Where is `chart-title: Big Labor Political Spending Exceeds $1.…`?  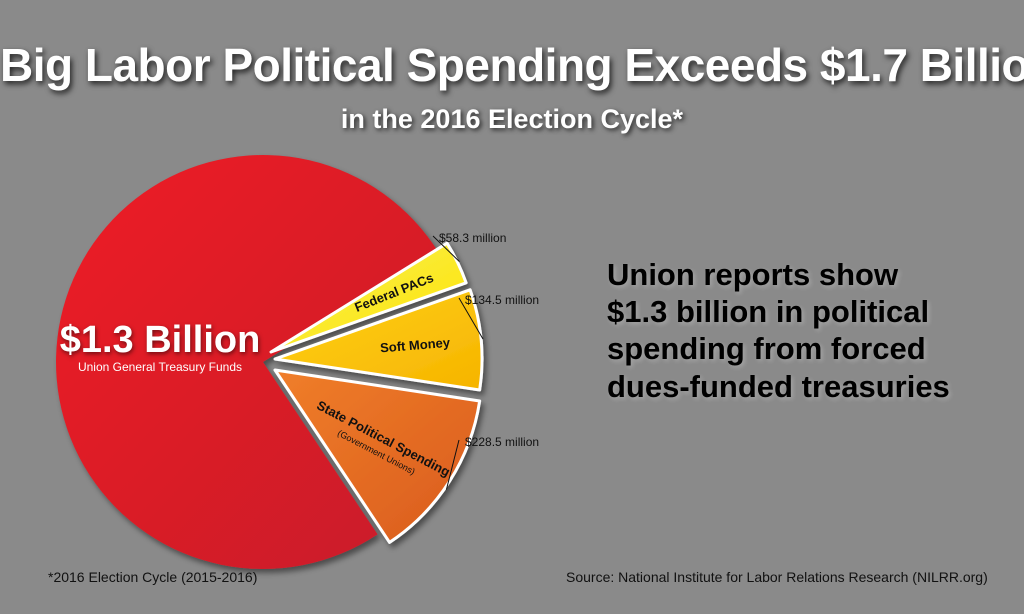
chart-title: Big Labor Political Spending Exceeds $1.… is located at coordinates (512, 65).